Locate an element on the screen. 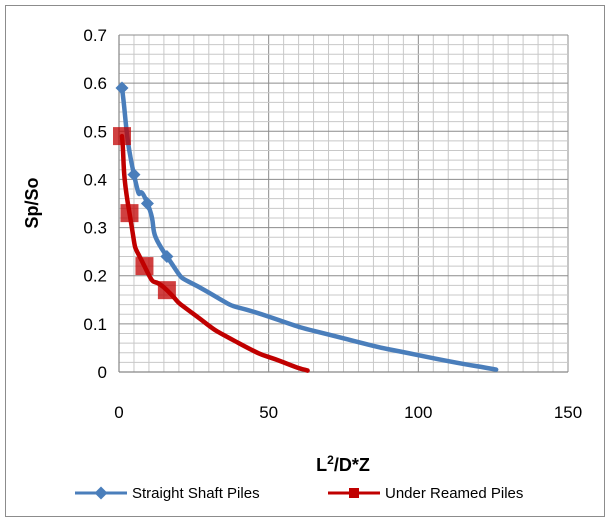  x-tick-label: 50 is located at coordinates (268, 412).